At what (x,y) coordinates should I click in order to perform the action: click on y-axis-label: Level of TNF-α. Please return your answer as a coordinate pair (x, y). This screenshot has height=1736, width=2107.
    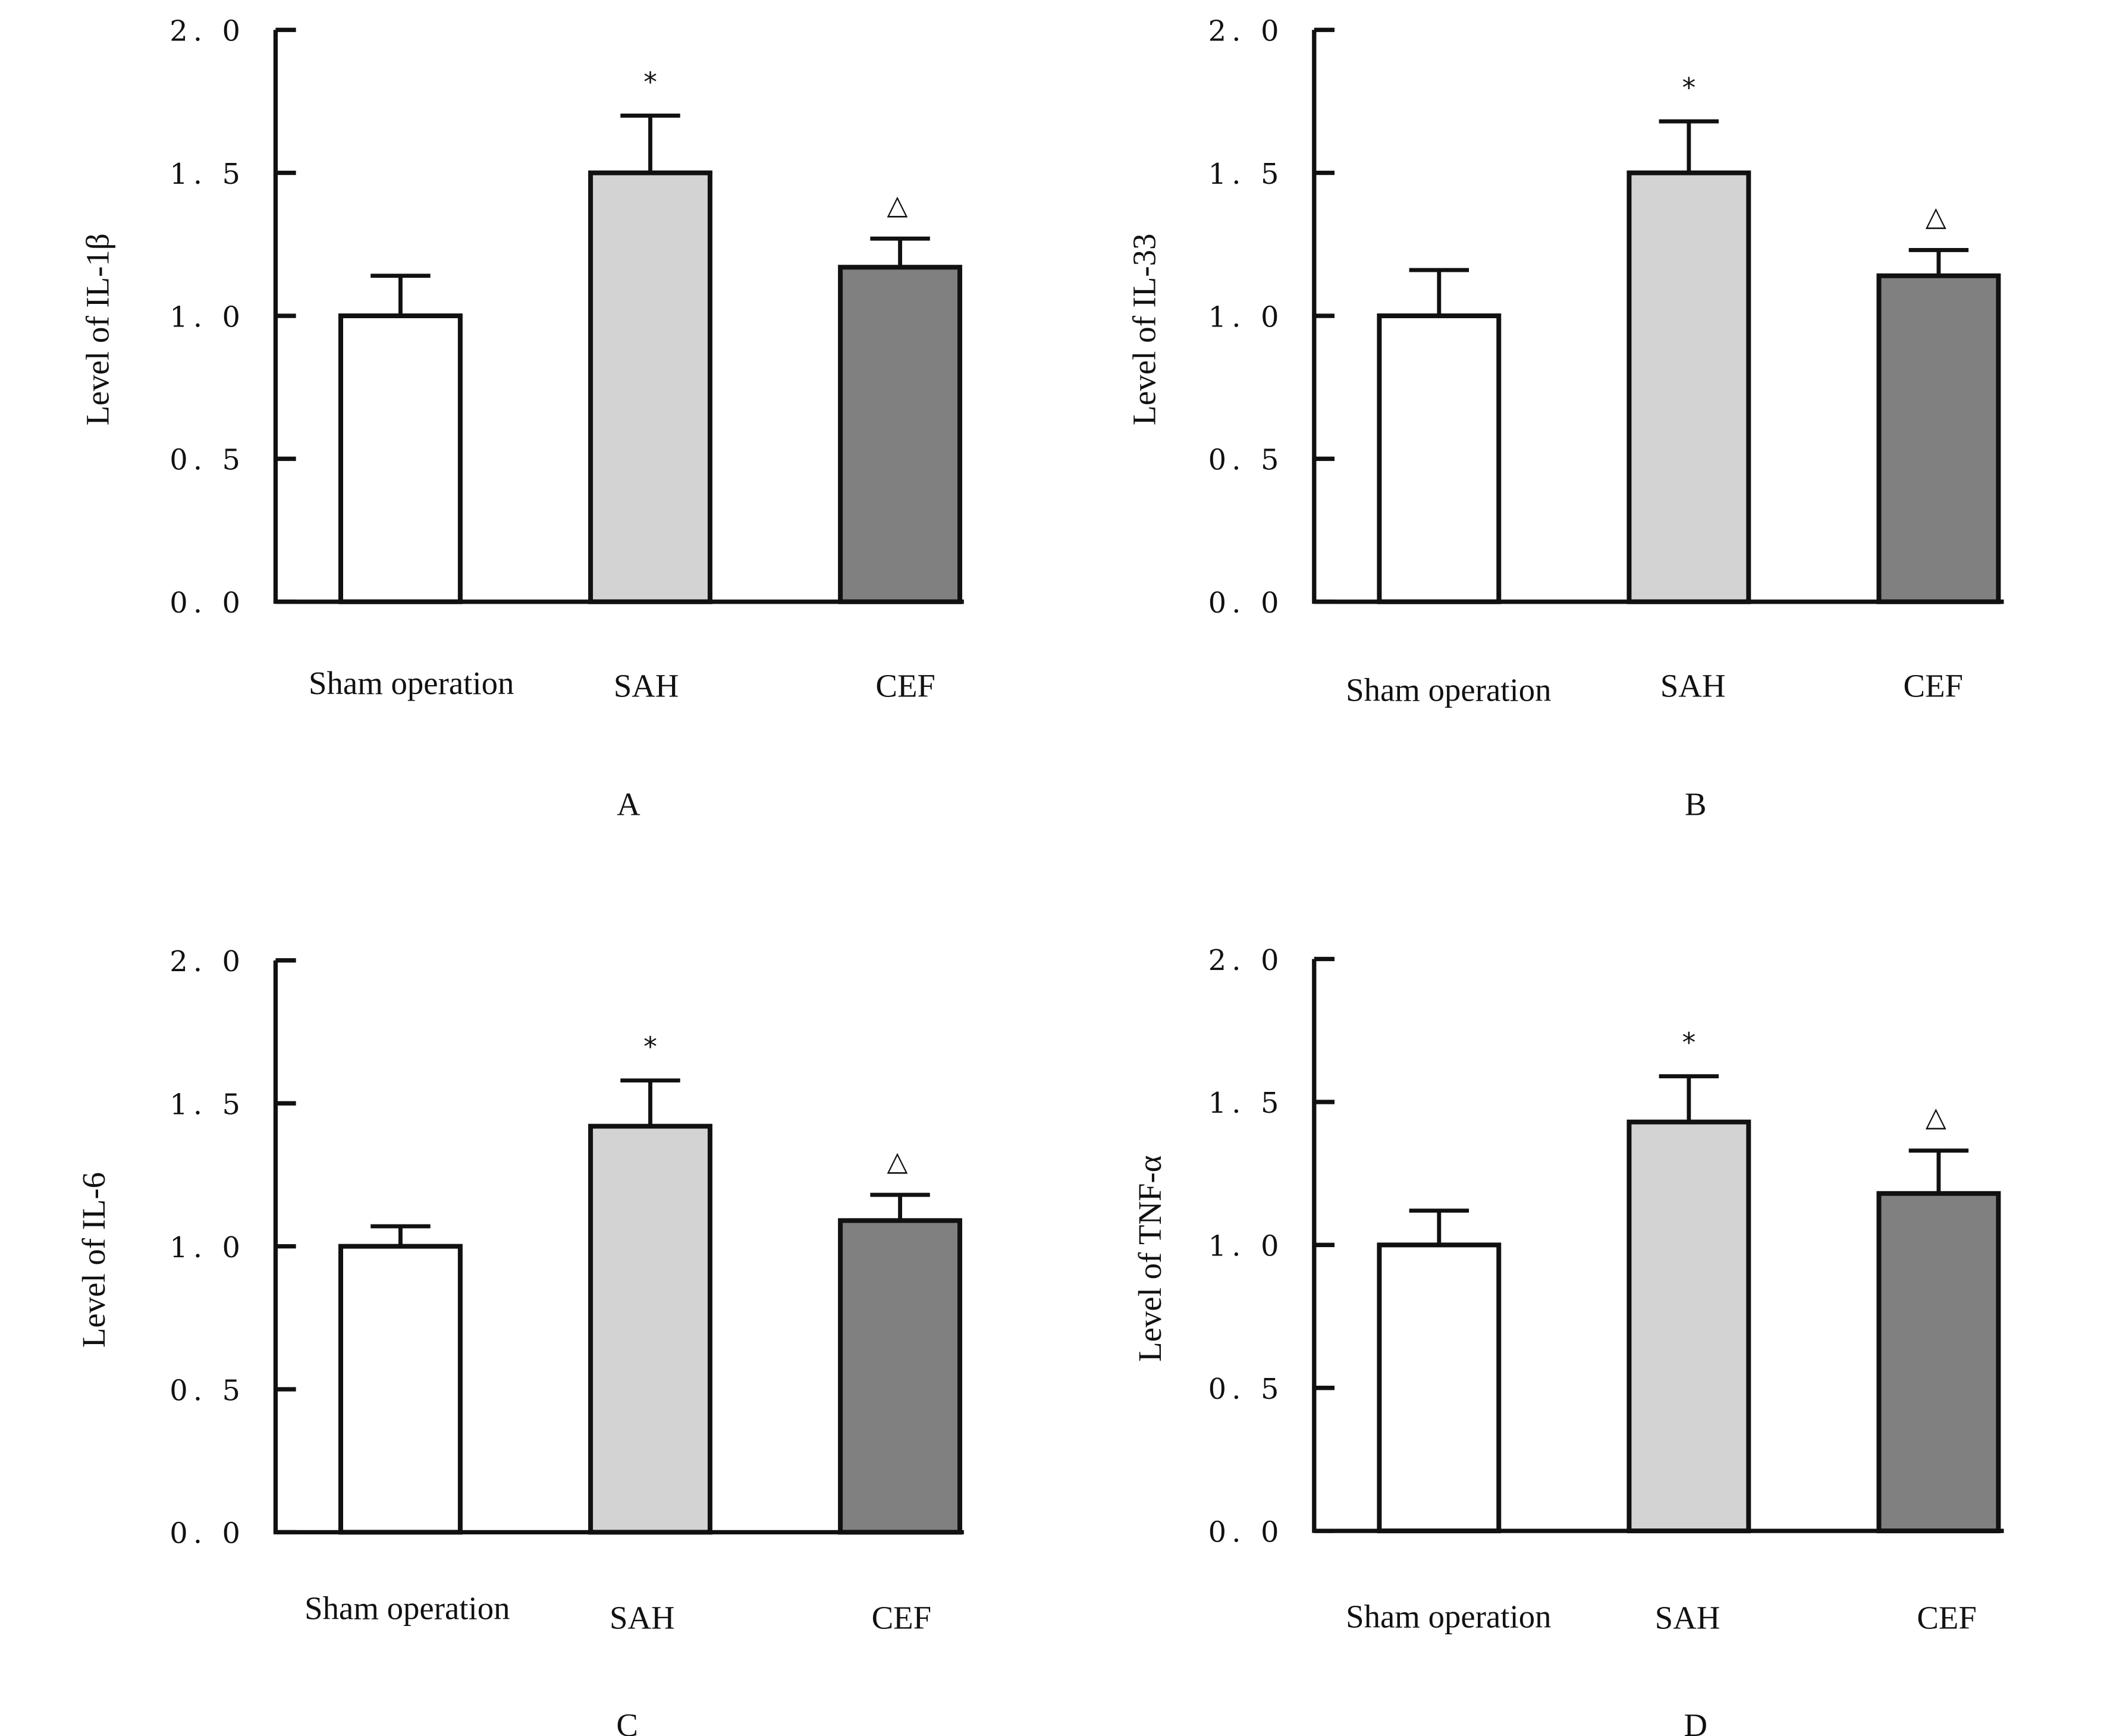
    Looking at the image, I should click on (1150, 1258).